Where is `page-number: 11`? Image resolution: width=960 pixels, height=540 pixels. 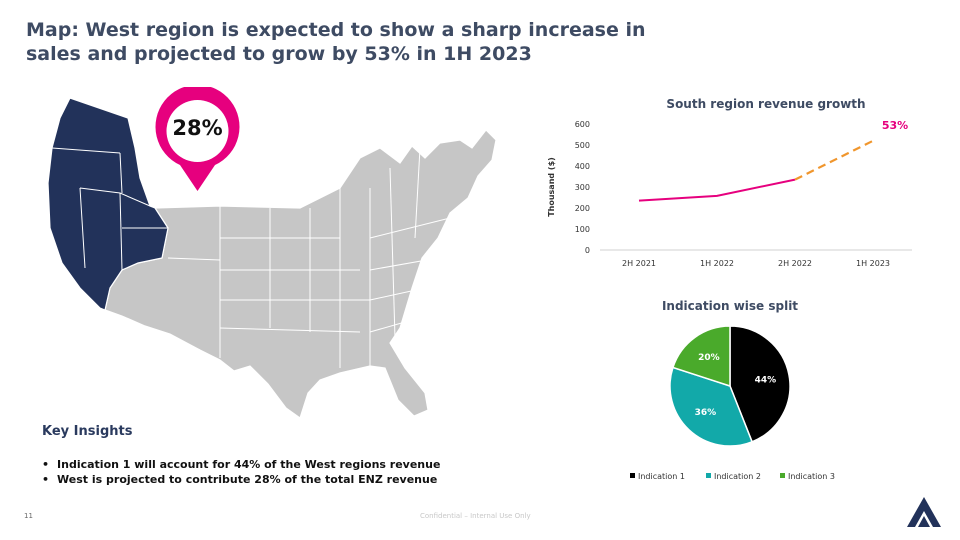 page-number: 11 is located at coordinates (28, 516).